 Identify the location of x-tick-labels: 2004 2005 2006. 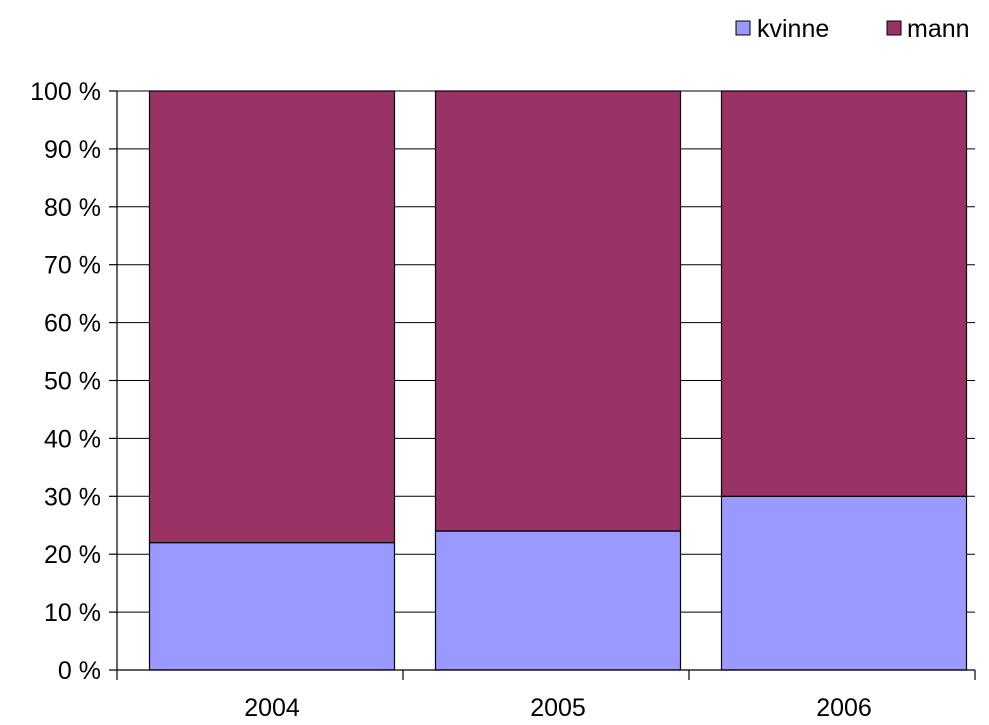
(558, 708).